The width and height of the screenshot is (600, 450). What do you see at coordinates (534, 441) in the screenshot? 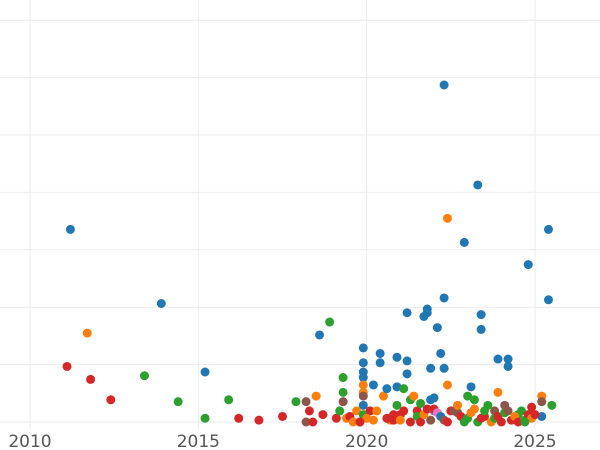
I see `x-tick-label: 2025` at bounding box center [534, 441].